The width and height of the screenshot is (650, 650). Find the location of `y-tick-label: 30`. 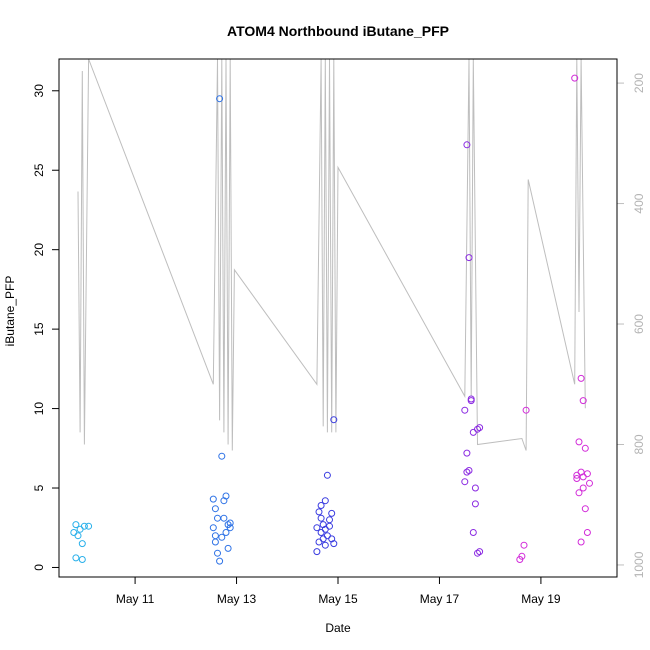

y-tick-label: 30 is located at coordinates (39, 91).